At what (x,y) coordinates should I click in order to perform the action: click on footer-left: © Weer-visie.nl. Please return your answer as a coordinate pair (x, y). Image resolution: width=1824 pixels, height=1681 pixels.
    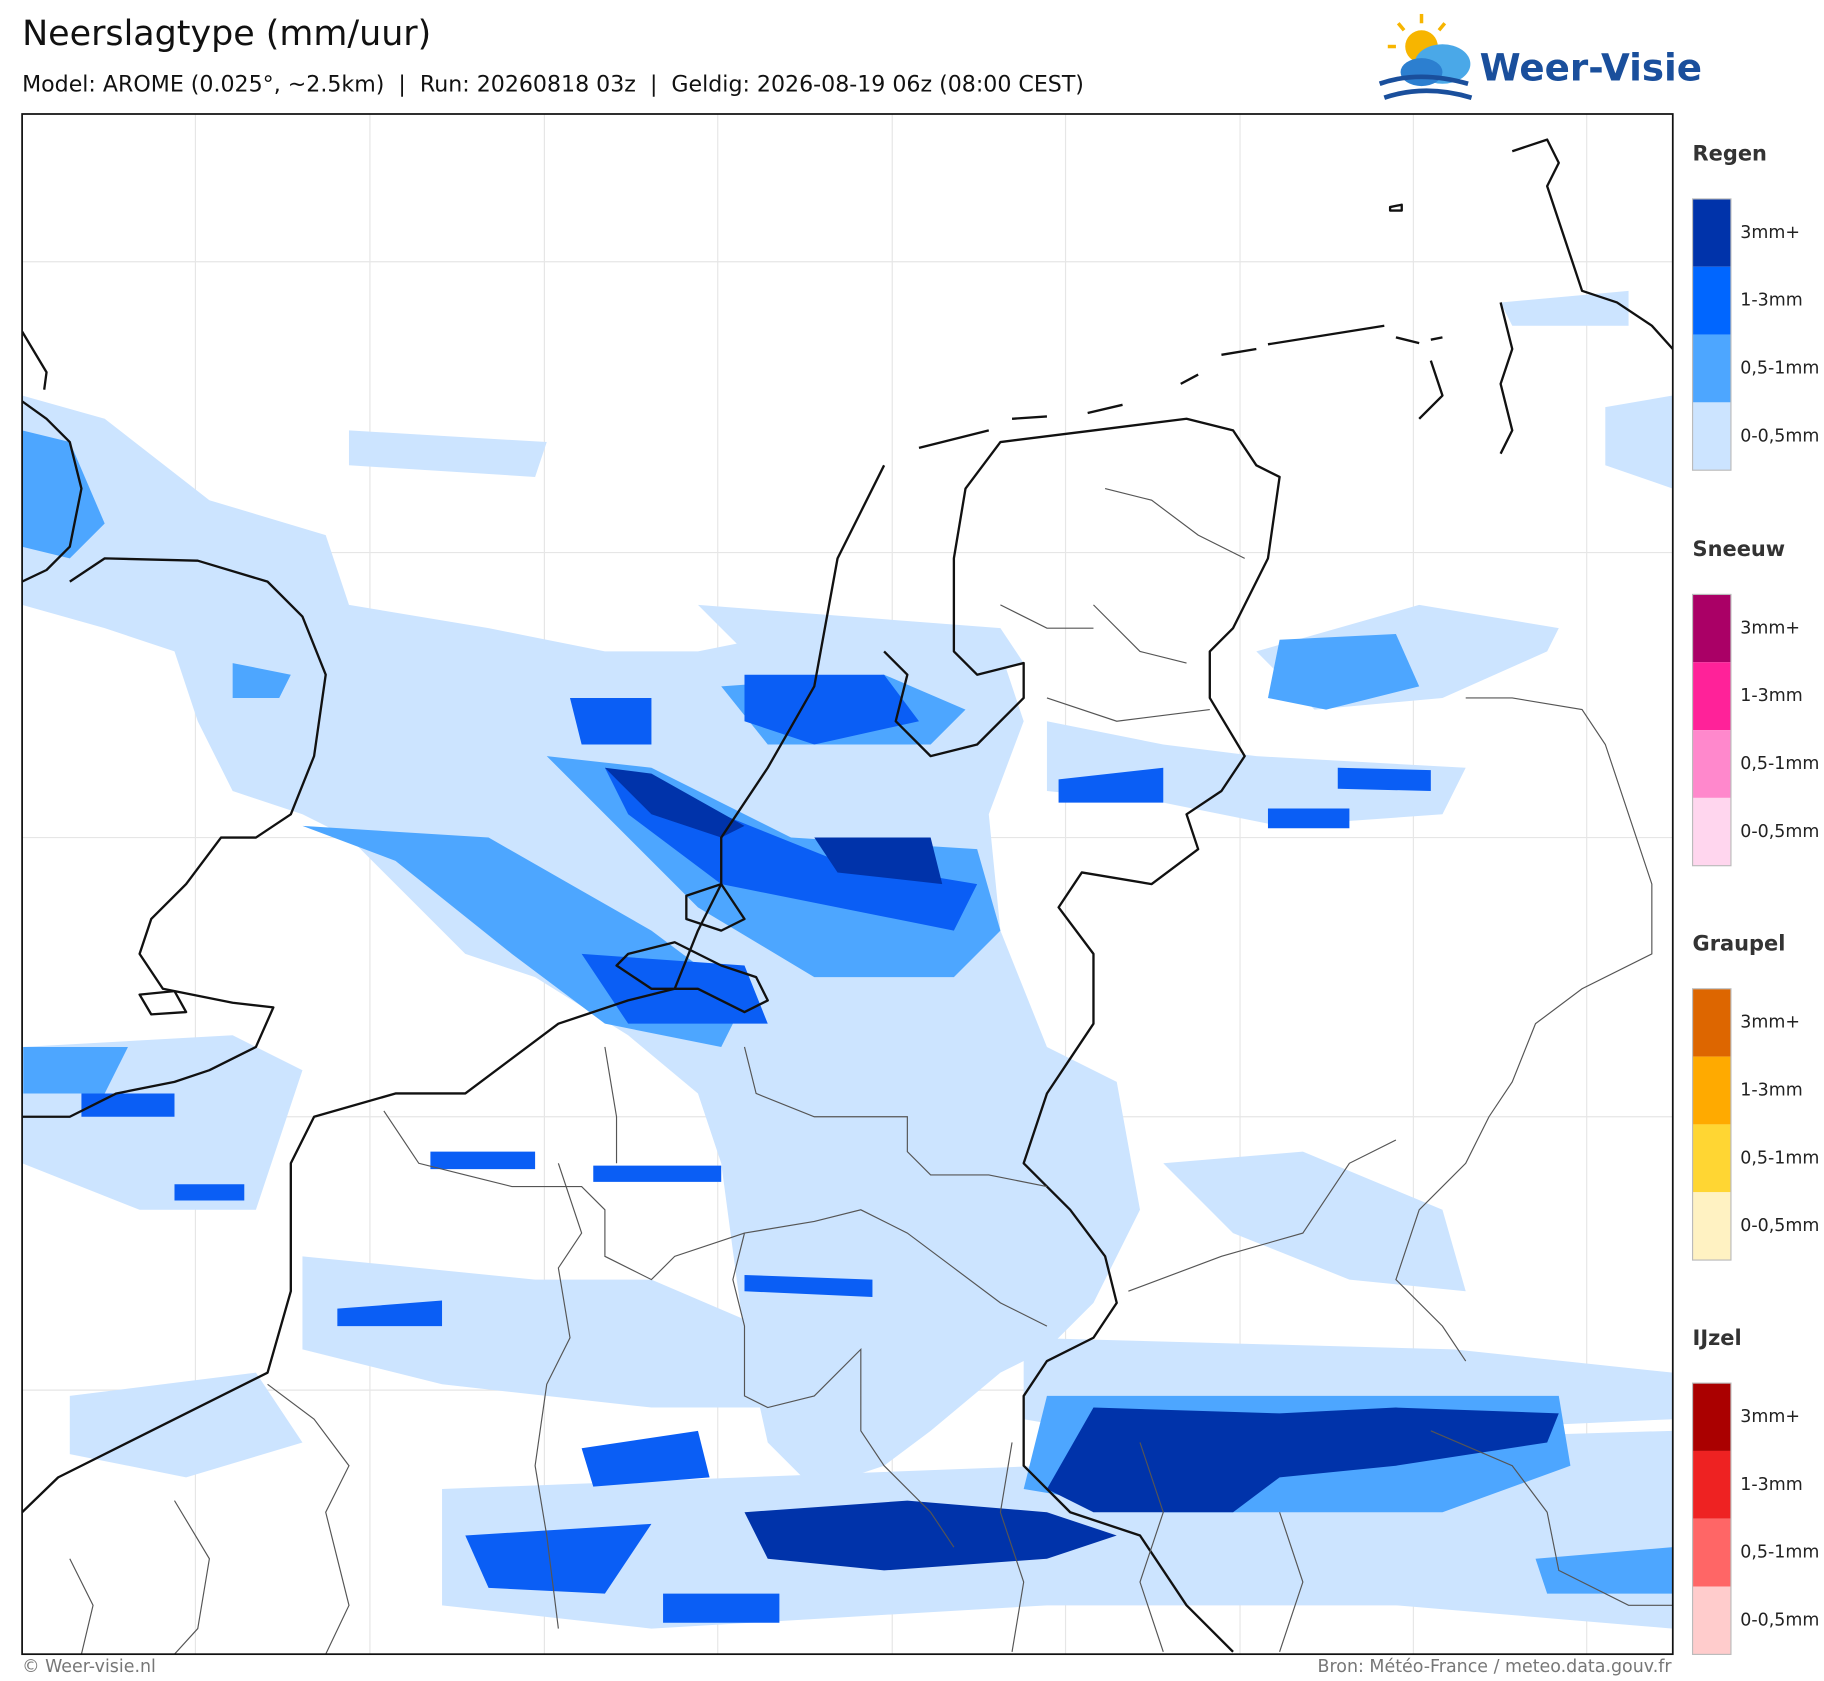
    Looking at the image, I should click on (89, 1667).